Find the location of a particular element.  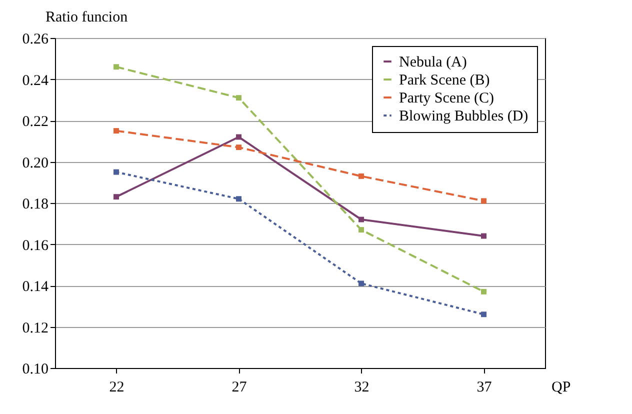

y-tick-label: 0.26 is located at coordinates (35, 40).